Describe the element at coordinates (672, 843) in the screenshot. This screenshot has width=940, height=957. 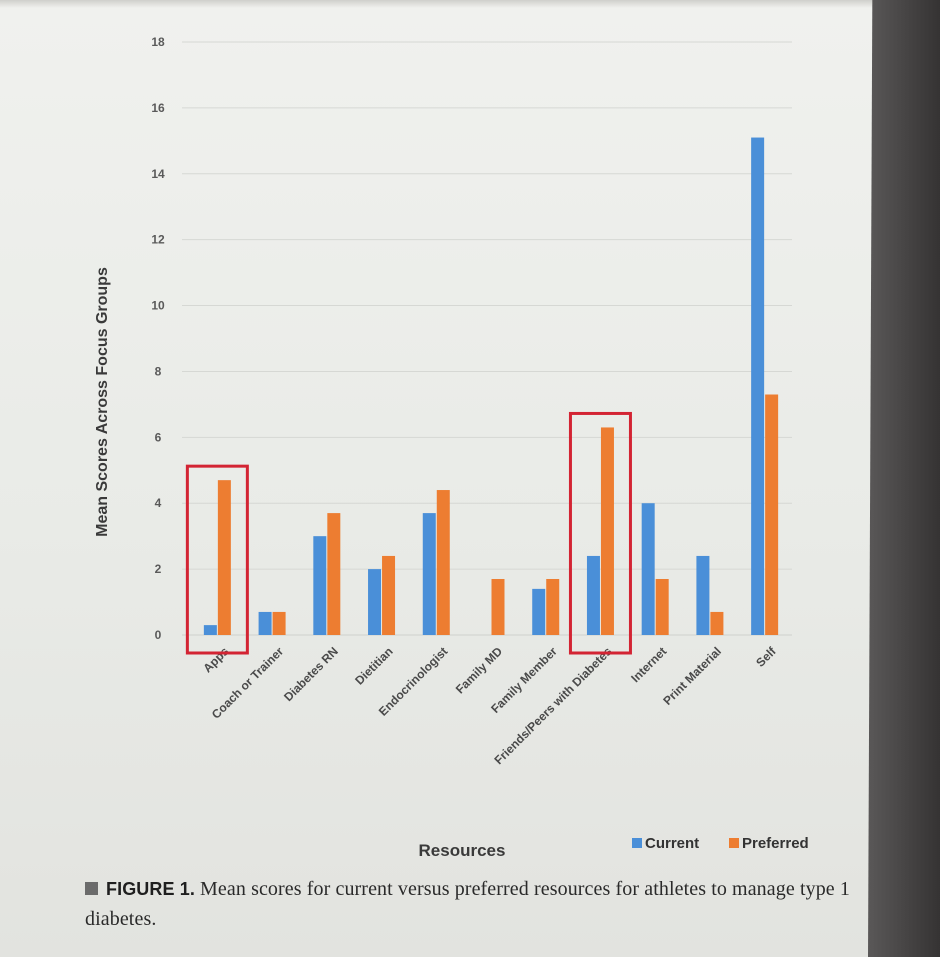
I see `legend-label-current: Current` at that location.